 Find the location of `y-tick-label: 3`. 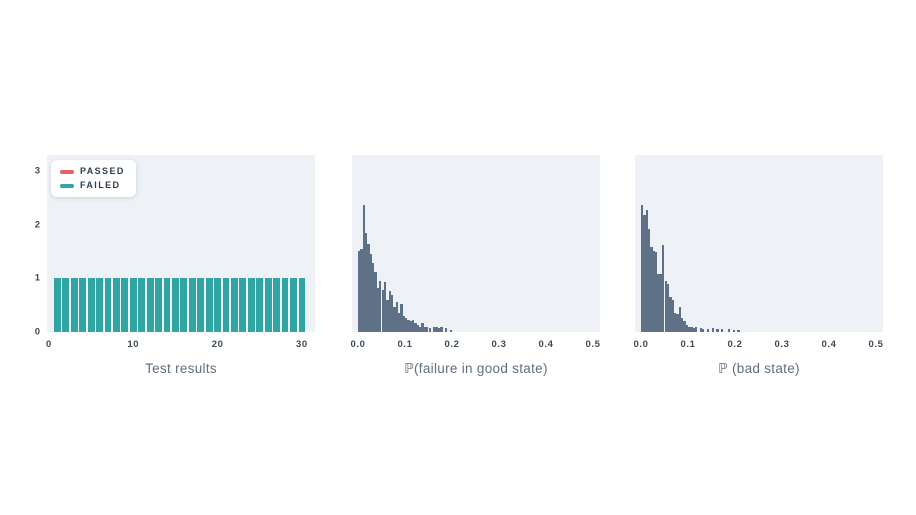

y-tick-label: 3 is located at coordinates (37, 171).